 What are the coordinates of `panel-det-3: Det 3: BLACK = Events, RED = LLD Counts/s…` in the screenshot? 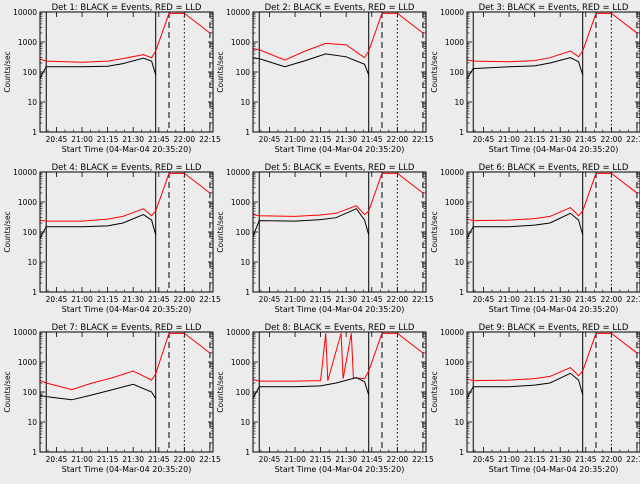 It's located at (535, 78).